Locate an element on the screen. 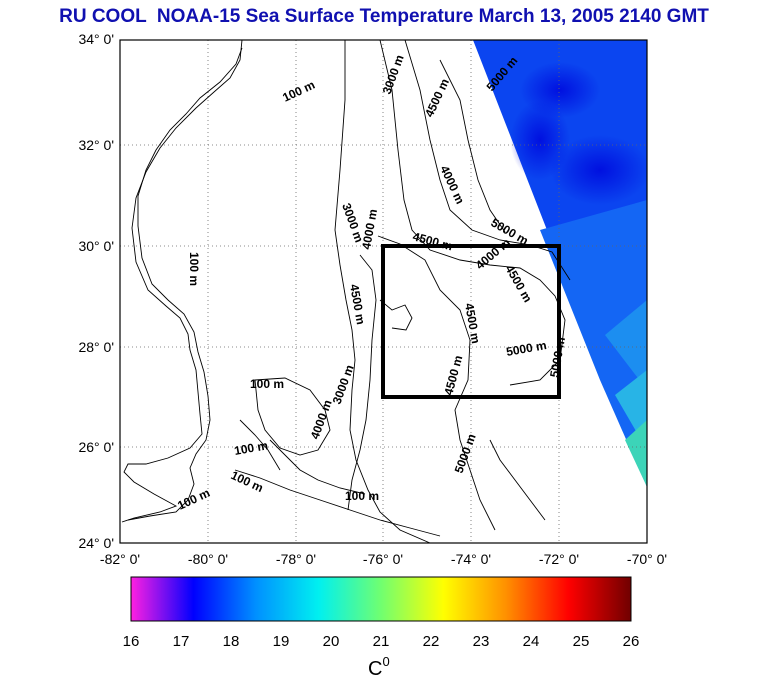 The image size is (768, 680). lat-tick-label: 28° 0' is located at coordinates (96, 347).